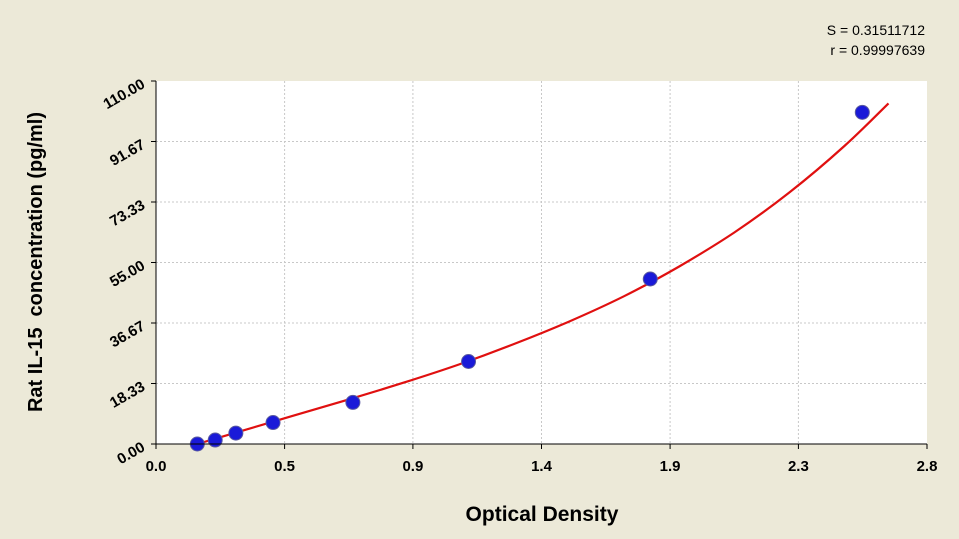 This screenshot has width=959, height=539. What do you see at coordinates (542, 514) in the screenshot?
I see `x-axis-title: Optical Density` at bounding box center [542, 514].